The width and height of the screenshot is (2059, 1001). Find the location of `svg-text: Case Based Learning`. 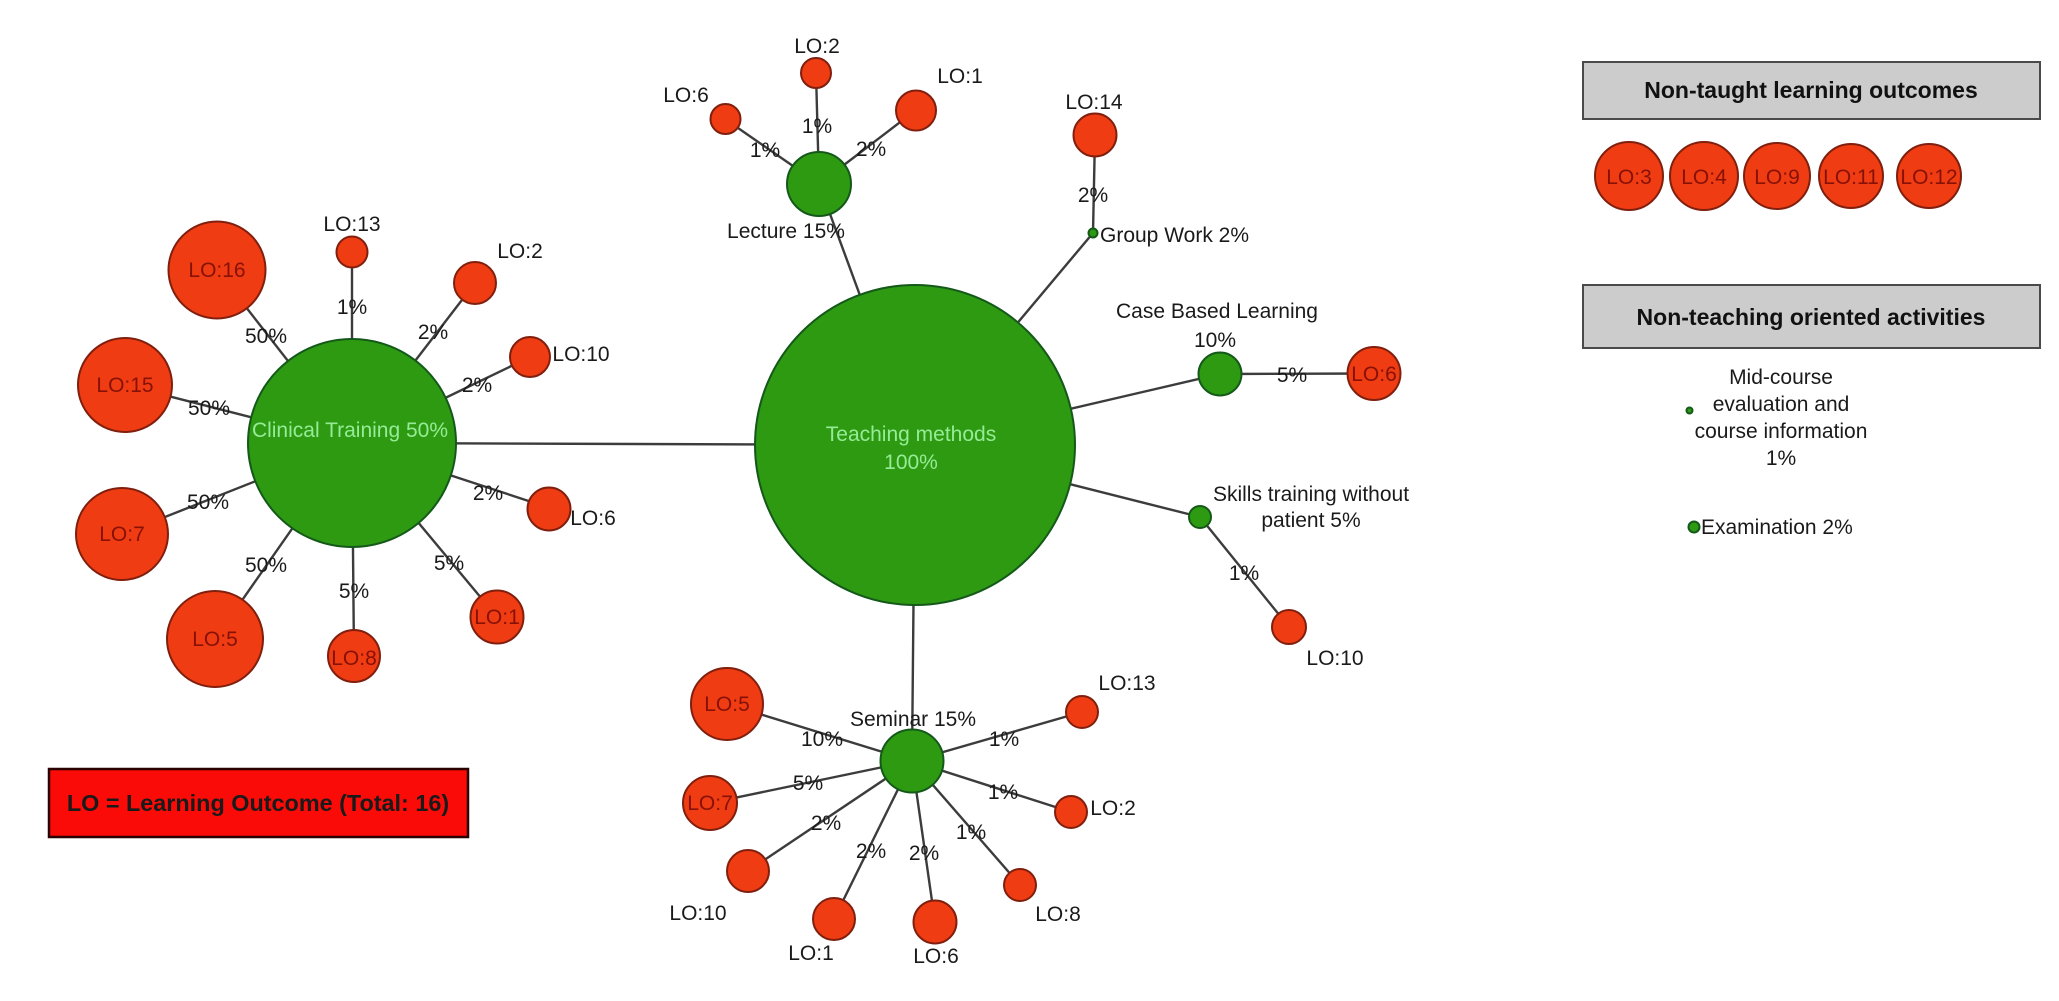

svg-text: Case Based Learning is located at coordinates (1217, 311).